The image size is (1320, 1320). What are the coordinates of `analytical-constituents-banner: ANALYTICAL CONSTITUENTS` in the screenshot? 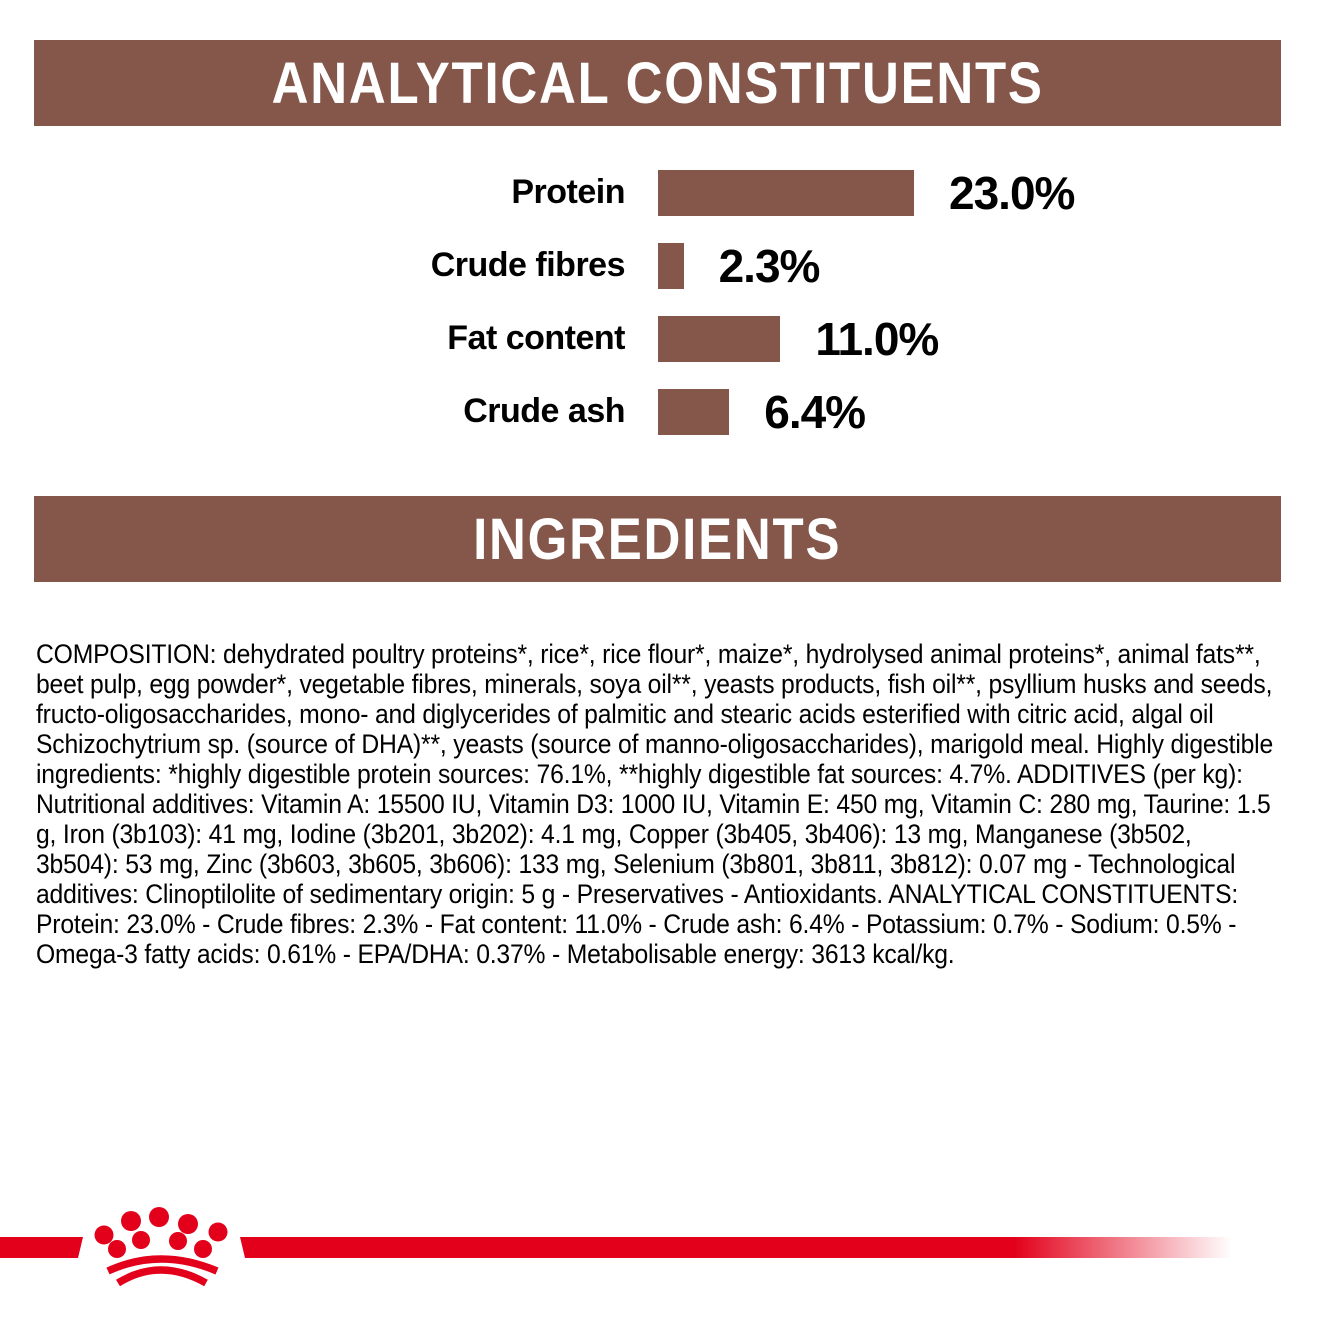 It's located at (657, 83).